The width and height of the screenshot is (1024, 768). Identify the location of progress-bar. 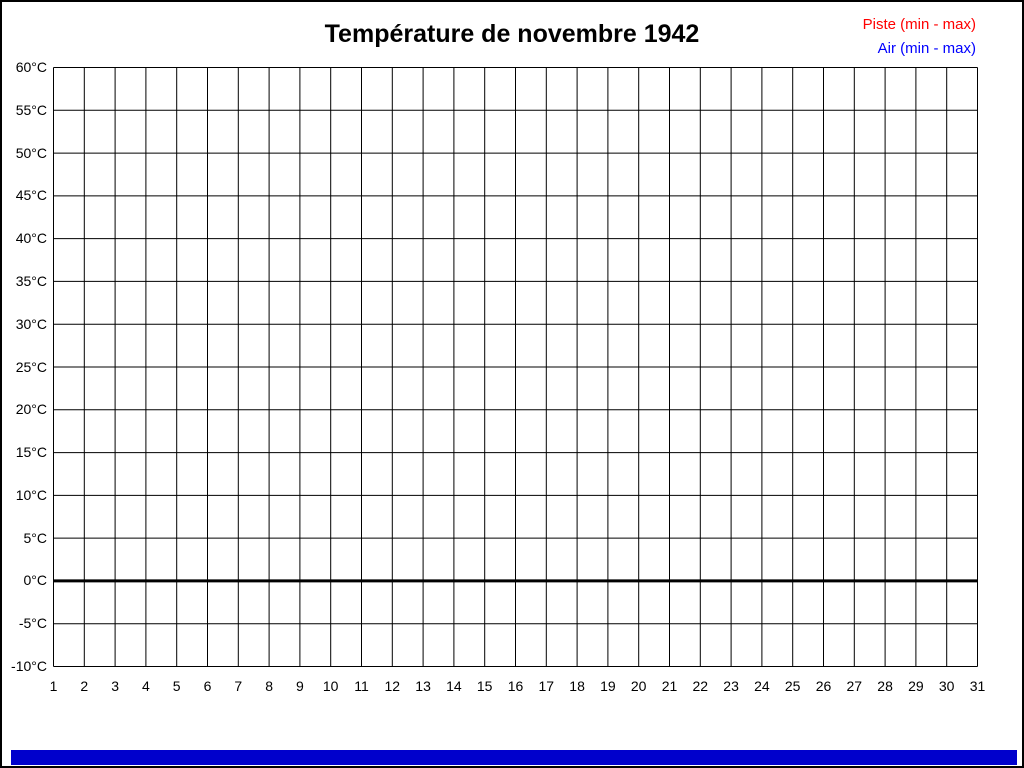
(514, 757).